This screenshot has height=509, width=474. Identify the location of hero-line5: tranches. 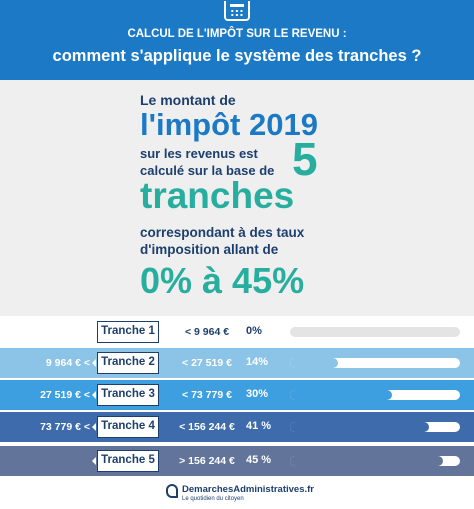
(217, 195).